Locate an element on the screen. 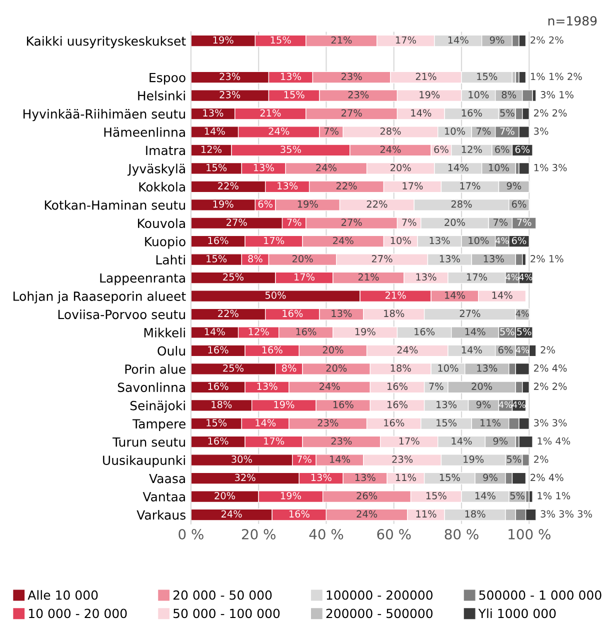 The width and height of the screenshot is (616, 635). data-label: 3% is located at coordinates (541, 131).